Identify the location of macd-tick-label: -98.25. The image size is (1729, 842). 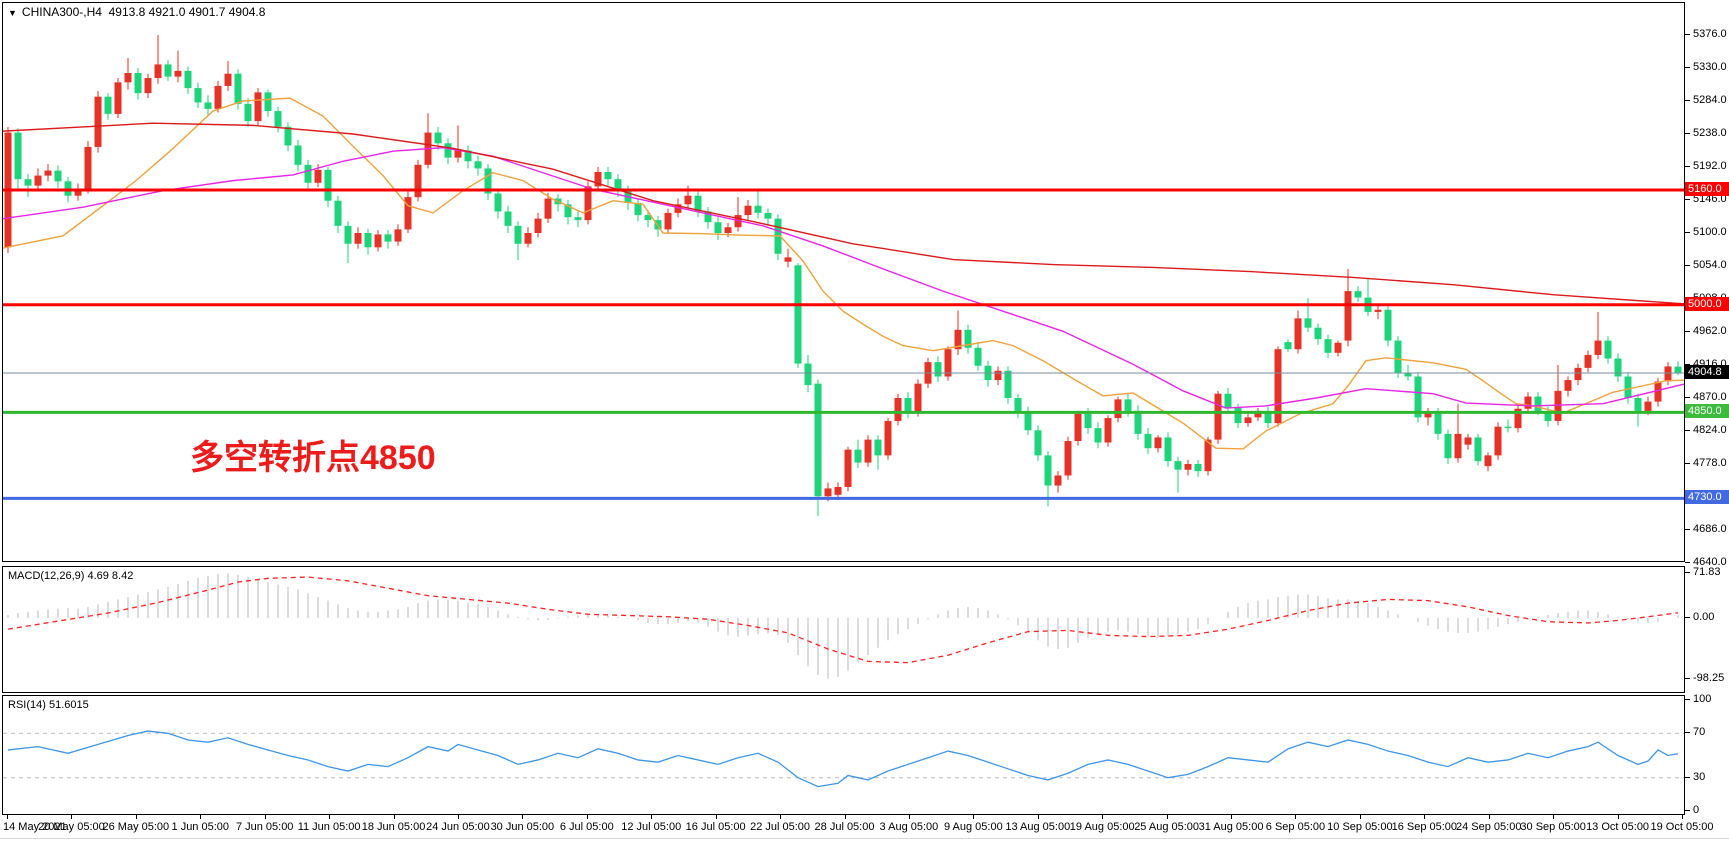
(1709, 677).